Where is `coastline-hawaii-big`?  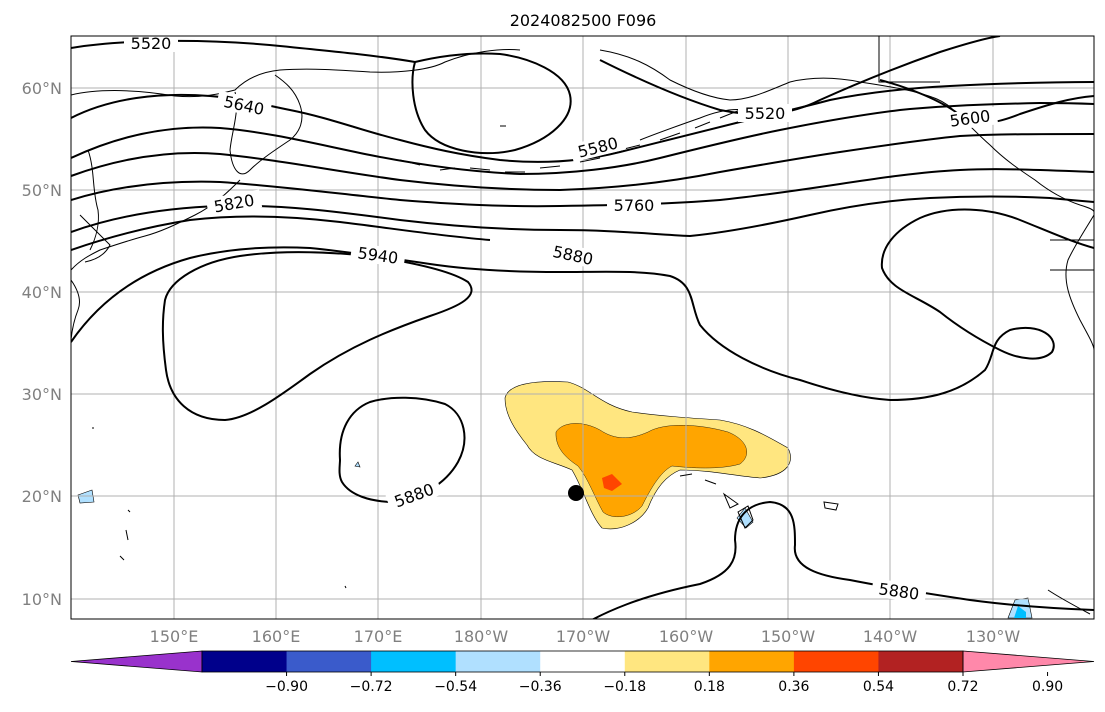
coastline-hawaii-big is located at coordinates (745, 517).